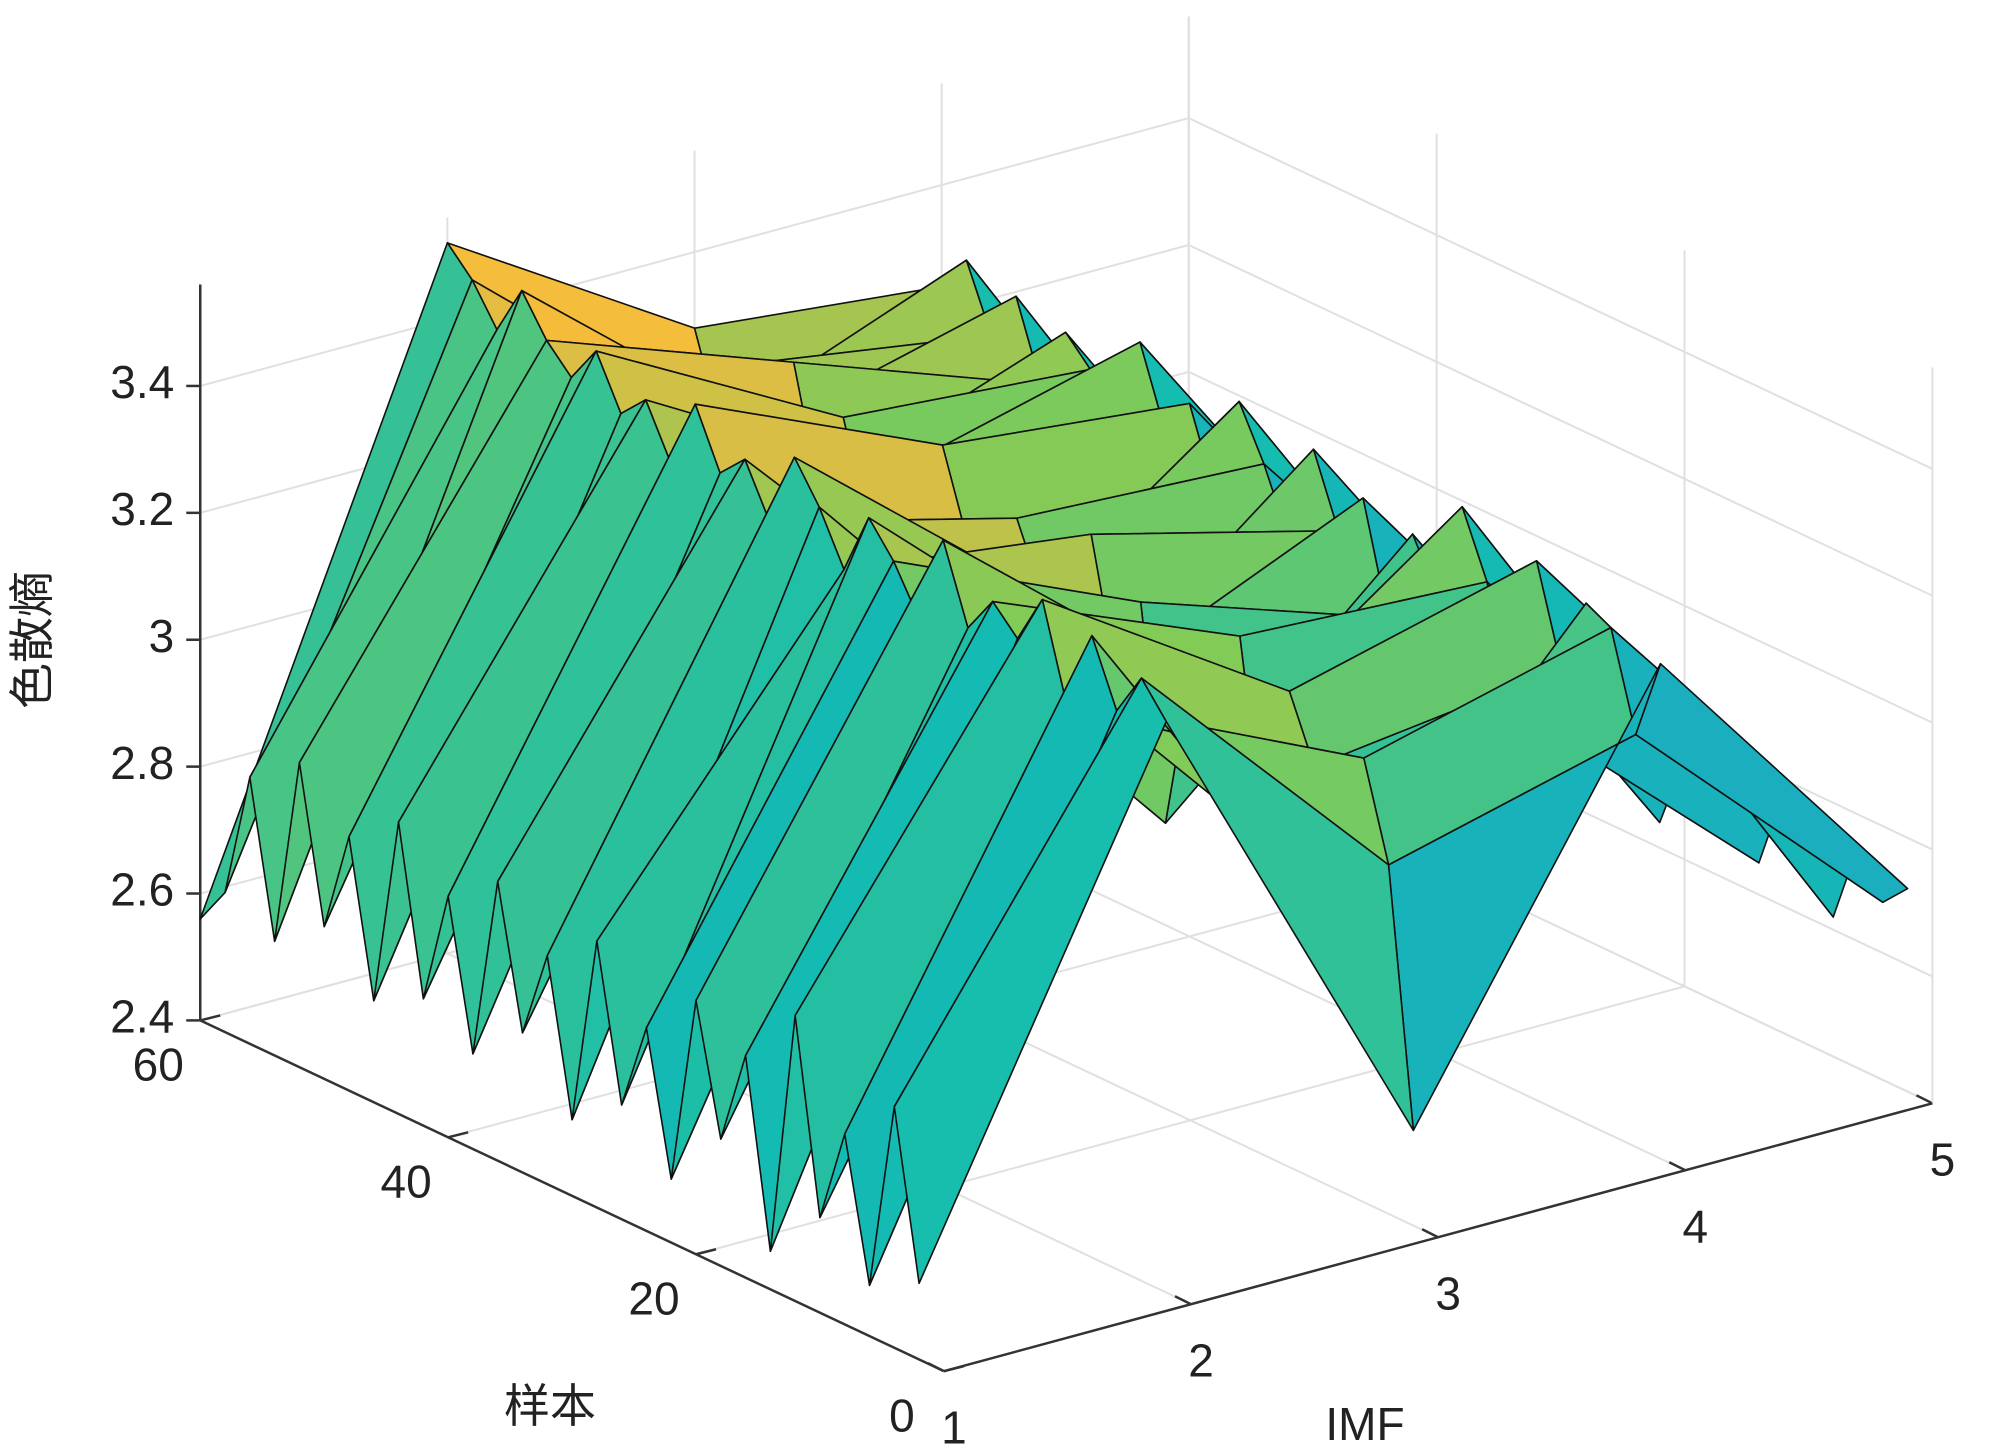 The image size is (2000, 1451). Describe the element at coordinates (162, 636) in the screenshot. I see `z-tick-label: 3` at that location.